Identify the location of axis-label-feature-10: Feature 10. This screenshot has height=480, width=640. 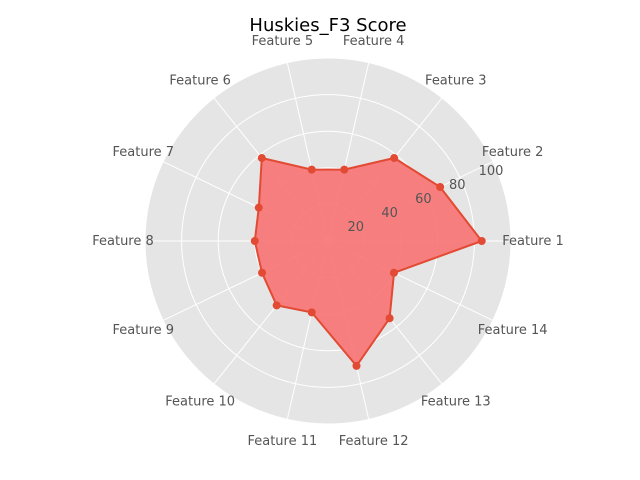
(200, 401).